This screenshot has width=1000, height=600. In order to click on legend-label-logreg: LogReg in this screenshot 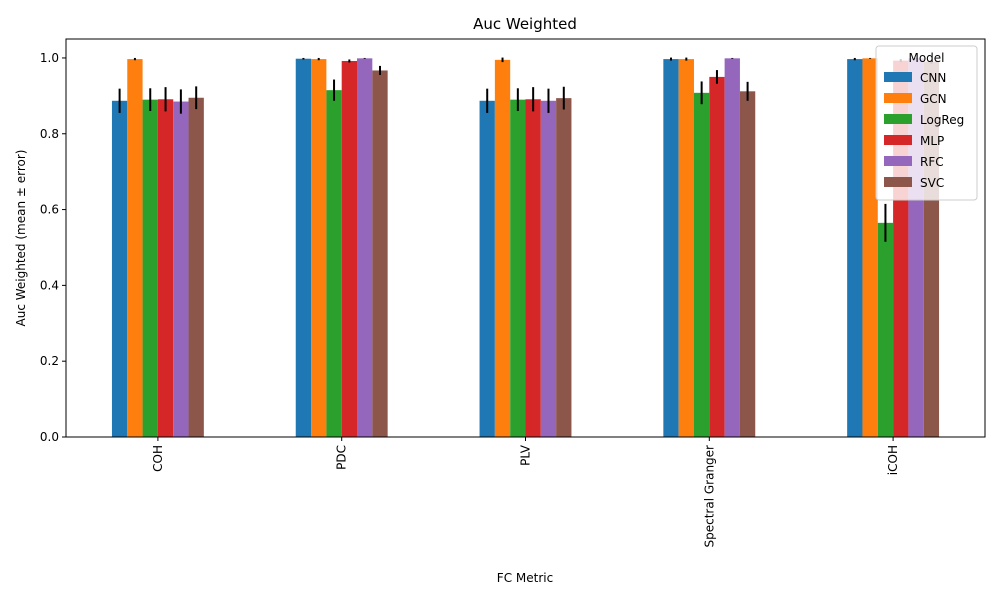, I will do `click(942, 120)`.